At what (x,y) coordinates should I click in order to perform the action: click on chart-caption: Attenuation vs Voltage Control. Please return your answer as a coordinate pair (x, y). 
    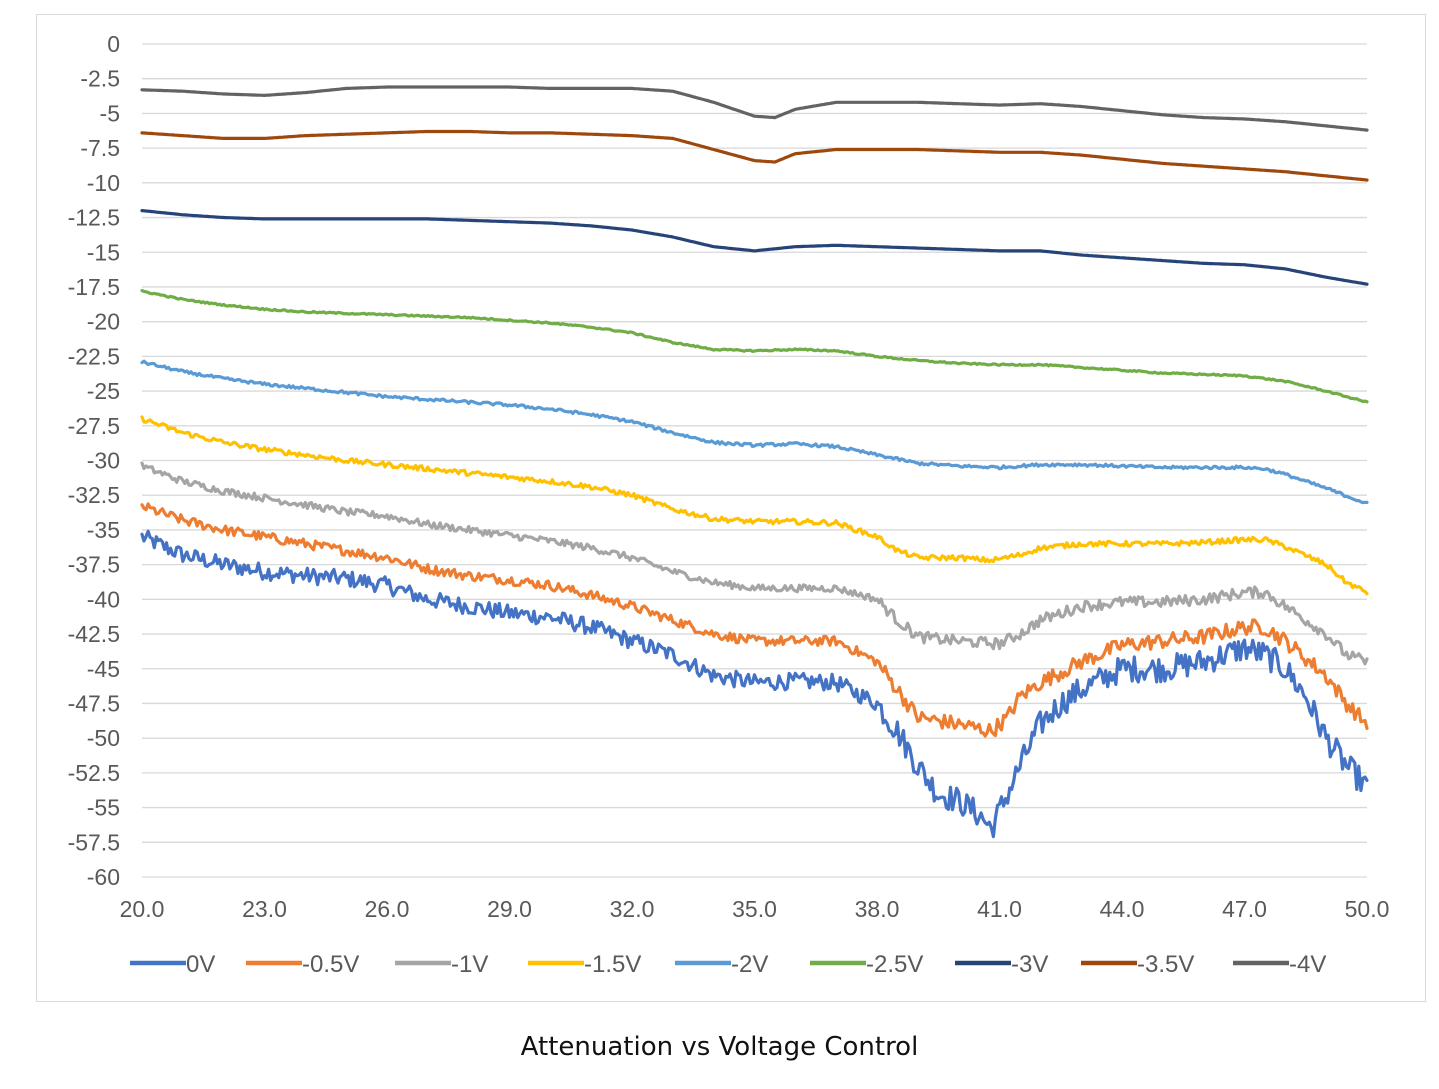
    Looking at the image, I should click on (719, 1047).